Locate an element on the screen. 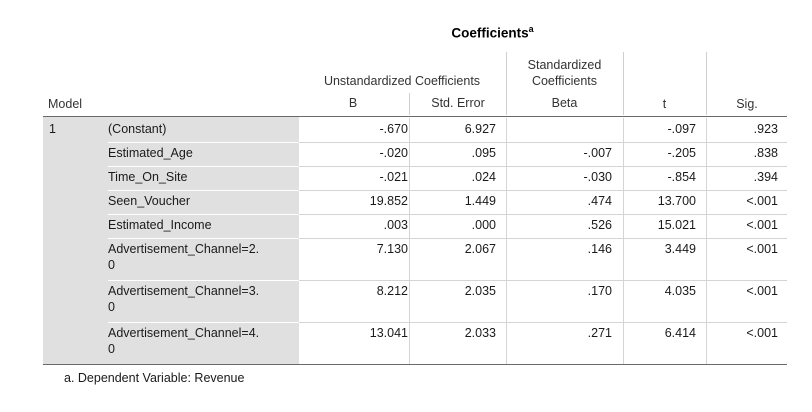 Image resolution: width=812 pixels, height=412 pixels. header-t: t is located at coordinates (664, 104).